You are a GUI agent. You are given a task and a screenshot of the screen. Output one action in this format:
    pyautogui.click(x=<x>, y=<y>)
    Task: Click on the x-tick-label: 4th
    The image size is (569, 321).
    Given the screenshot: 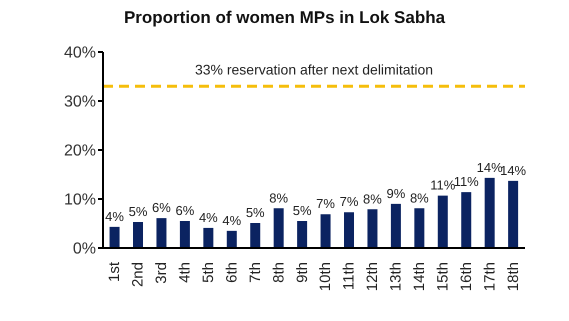 What is the action you would take?
    pyautogui.click(x=185, y=272)
    